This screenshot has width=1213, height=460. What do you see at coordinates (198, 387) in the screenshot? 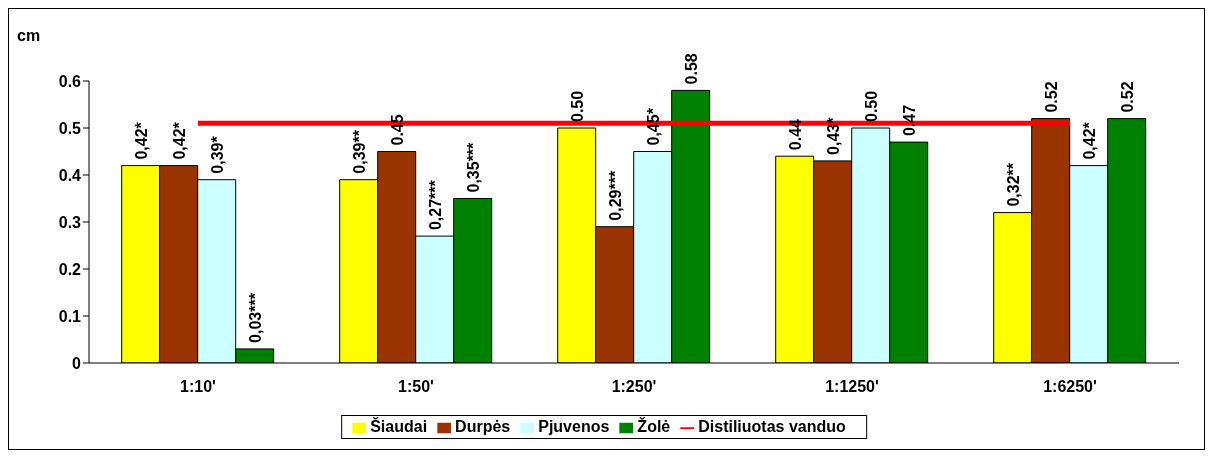
I see `x-tick-label: 1:10'` at bounding box center [198, 387].